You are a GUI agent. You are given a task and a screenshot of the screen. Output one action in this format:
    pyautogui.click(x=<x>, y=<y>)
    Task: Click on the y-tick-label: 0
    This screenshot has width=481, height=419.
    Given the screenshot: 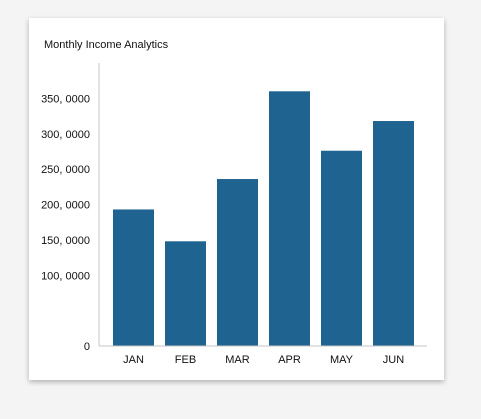 What is the action you would take?
    pyautogui.click(x=87, y=347)
    